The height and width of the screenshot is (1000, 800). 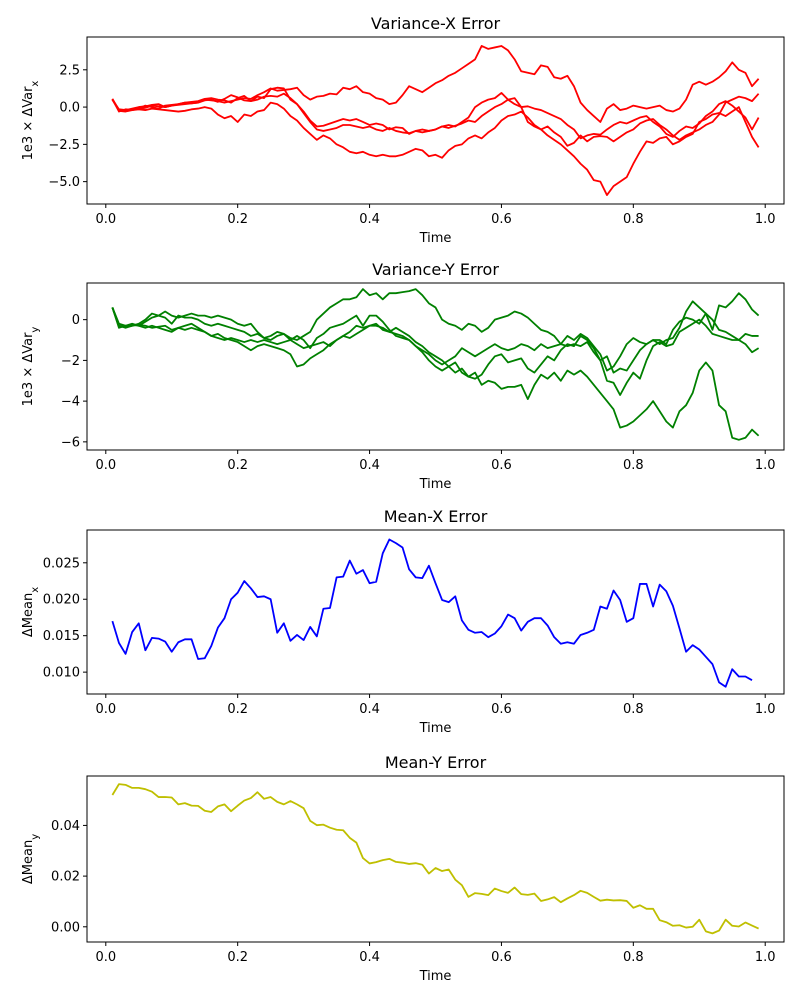 What do you see at coordinates (61, 600) in the screenshot?
I see `y-tick-label: 0.020` at bounding box center [61, 600].